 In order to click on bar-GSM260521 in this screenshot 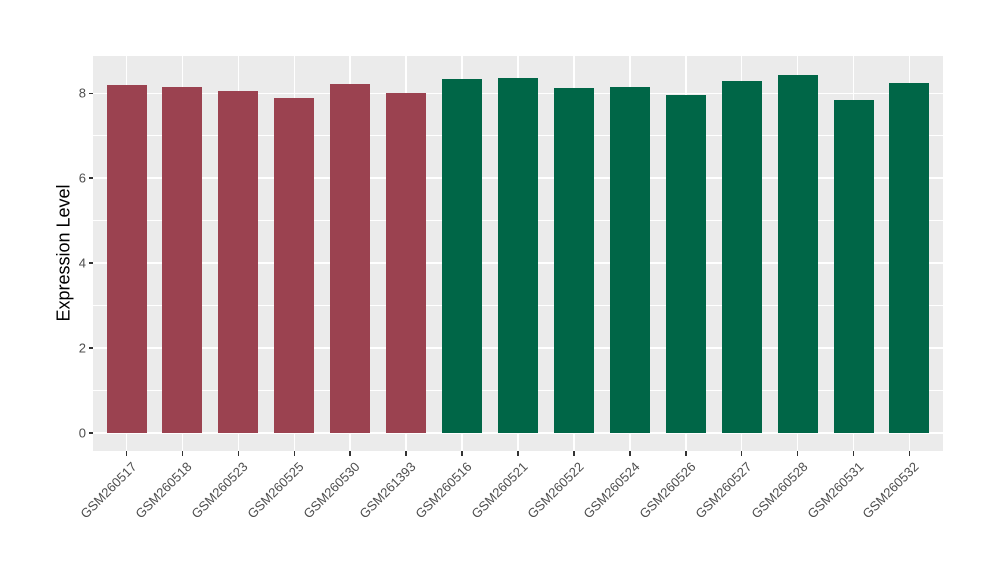, I will do `click(518, 255)`.